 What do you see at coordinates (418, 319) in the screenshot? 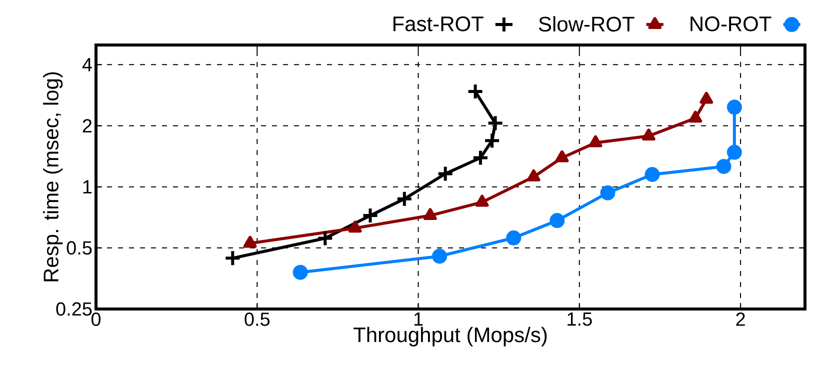
I see `x-tick-label: 1` at bounding box center [418, 319].